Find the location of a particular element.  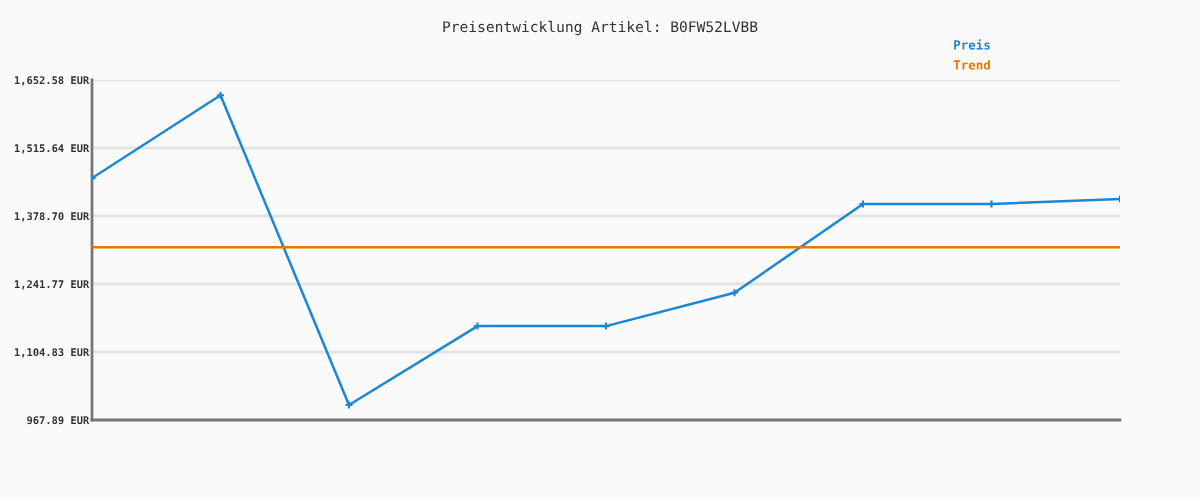

text: Preis is located at coordinates (972, 44).